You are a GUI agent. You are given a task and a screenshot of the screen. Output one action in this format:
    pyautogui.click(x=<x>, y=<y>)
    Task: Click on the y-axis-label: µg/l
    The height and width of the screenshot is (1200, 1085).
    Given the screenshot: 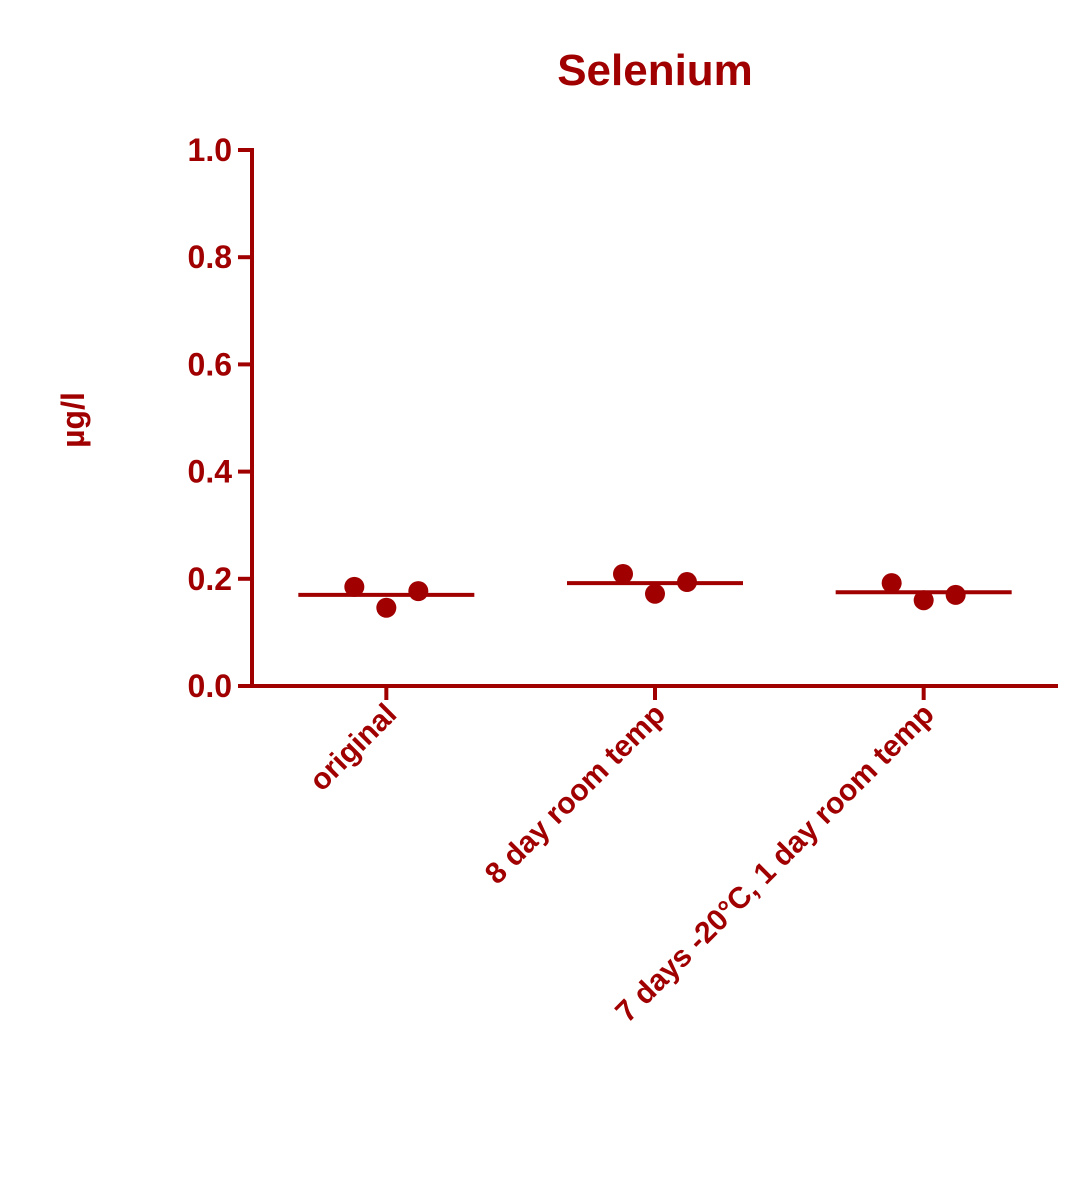 What is the action you would take?
    pyautogui.click(x=73, y=420)
    